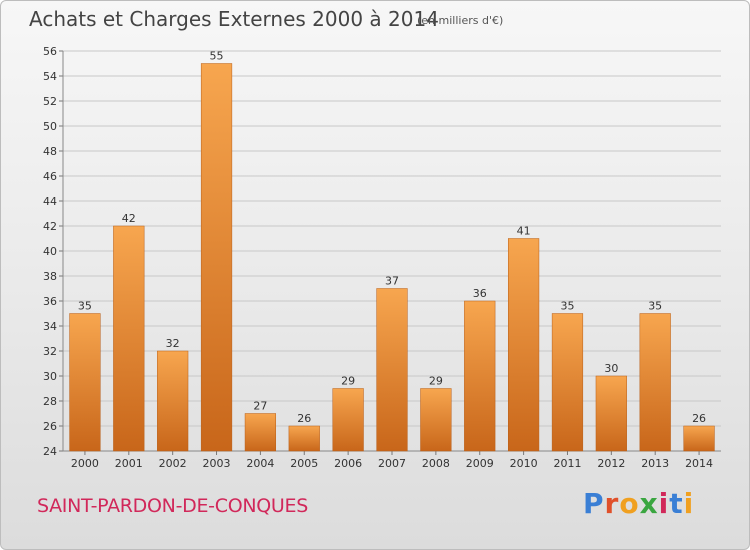 The height and width of the screenshot is (550, 750). What do you see at coordinates (436, 463) in the screenshot?
I see `x-tick-label: 2008` at bounding box center [436, 463].